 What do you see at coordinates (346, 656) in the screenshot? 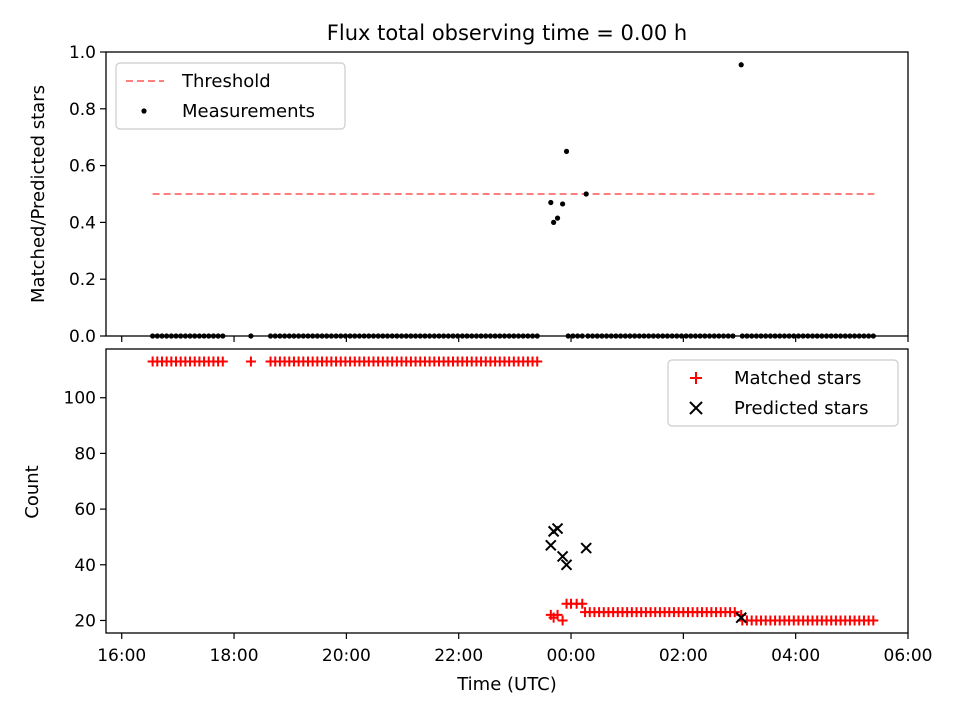
I see `x-tick-label: 20:00` at bounding box center [346, 656].